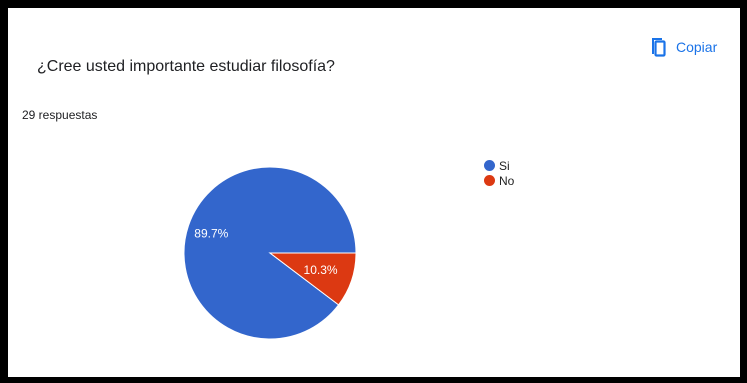 The image size is (747, 383). Describe the element at coordinates (504, 165) in the screenshot. I see `legend-label-si: Si` at that location.